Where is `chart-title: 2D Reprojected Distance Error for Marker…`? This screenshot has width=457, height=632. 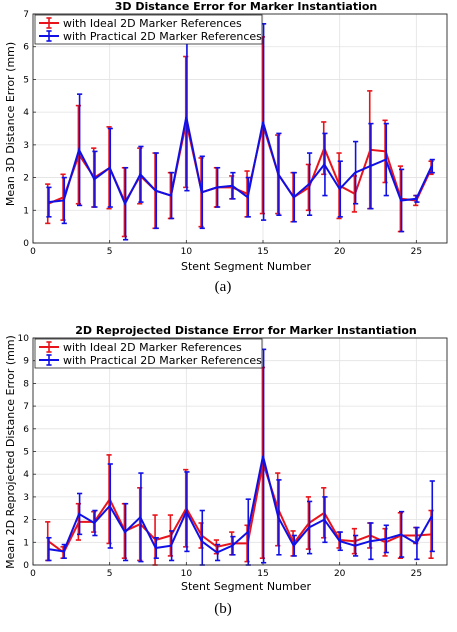 chart-title: 2D Reprojected Distance Error for Marker… is located at coordinates (246, 330).